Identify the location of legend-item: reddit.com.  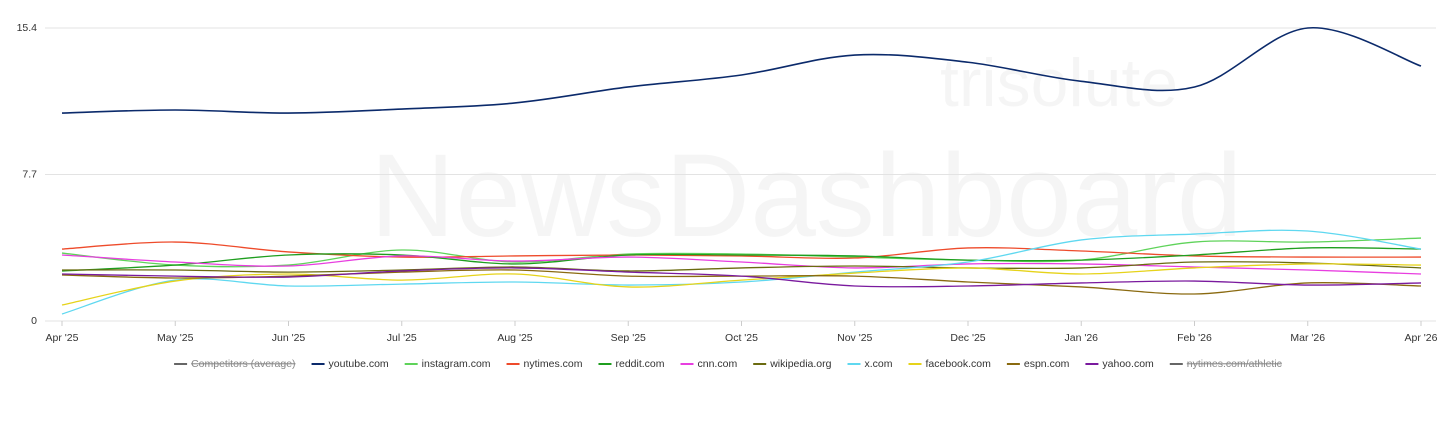
(631, 364).